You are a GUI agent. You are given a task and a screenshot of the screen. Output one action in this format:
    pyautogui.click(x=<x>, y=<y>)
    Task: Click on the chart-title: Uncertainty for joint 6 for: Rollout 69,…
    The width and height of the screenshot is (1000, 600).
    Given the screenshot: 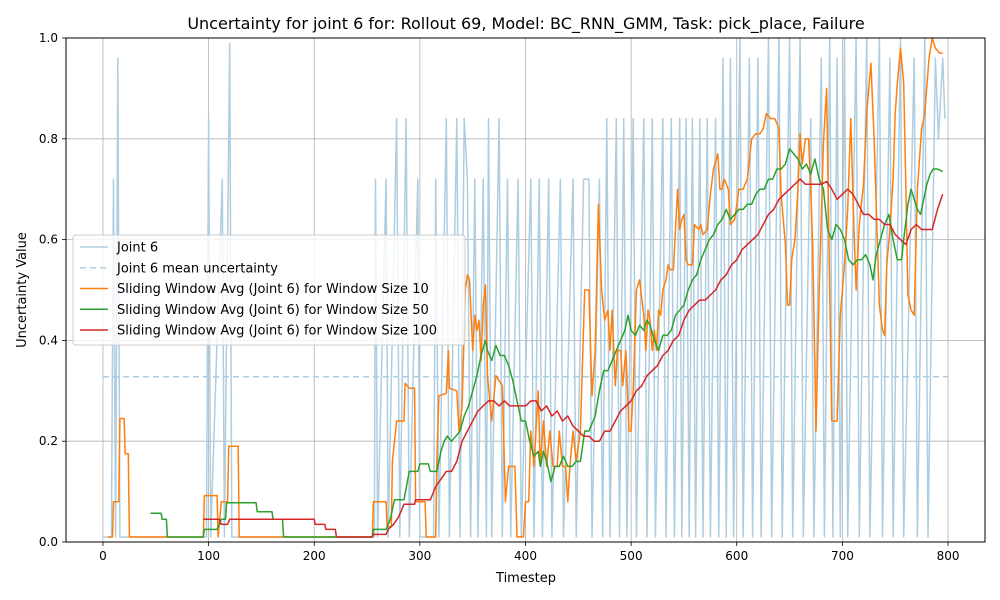 What is the action you would take?
    pyautogui.click(x=525, y=24)
    